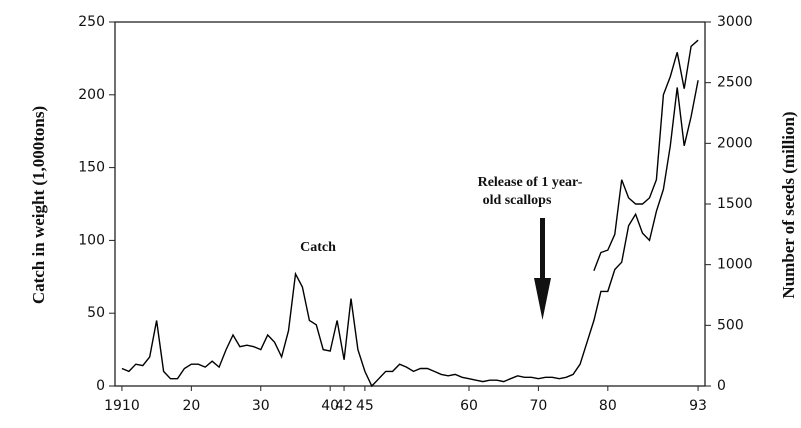  Describe the element at coordinates (735, 22) in the screenshot. I see `y2-tick-label: 3000` at that location.